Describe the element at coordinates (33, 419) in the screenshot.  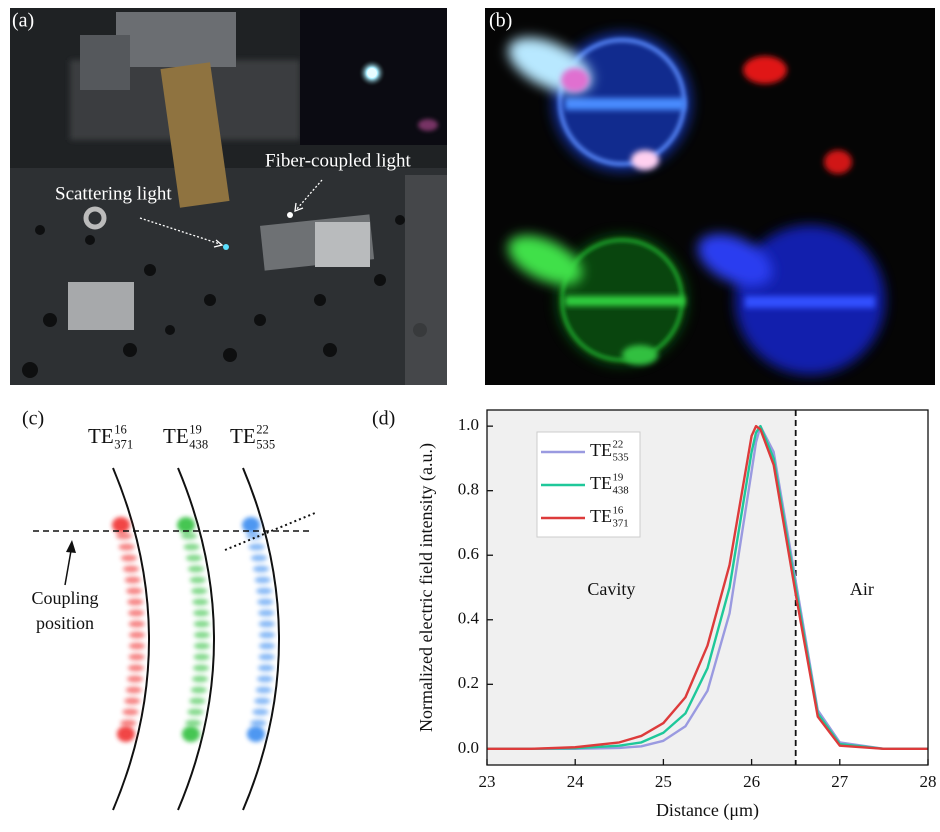
I see `panel-label: (c)` at that location.